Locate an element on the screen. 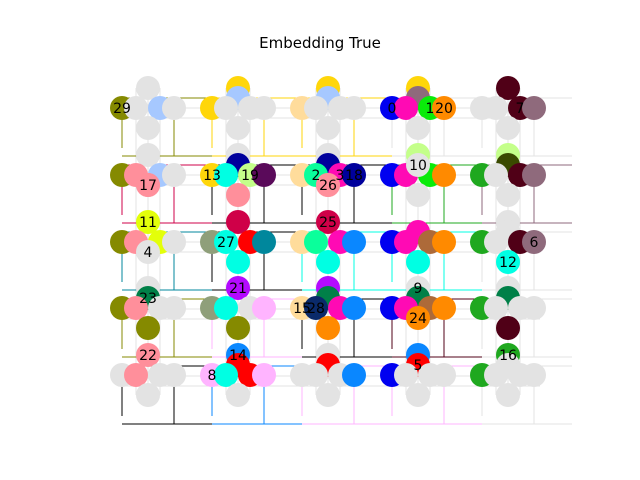 This screenshot has height=480, width=640. node-label: 13 is located at coordinates (212, 176).